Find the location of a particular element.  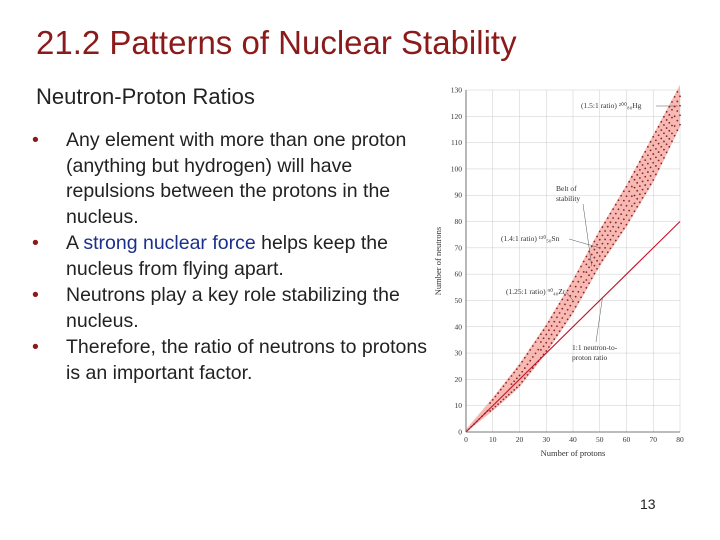

x-tick-label: 40 is located at coordinates (573, 439).